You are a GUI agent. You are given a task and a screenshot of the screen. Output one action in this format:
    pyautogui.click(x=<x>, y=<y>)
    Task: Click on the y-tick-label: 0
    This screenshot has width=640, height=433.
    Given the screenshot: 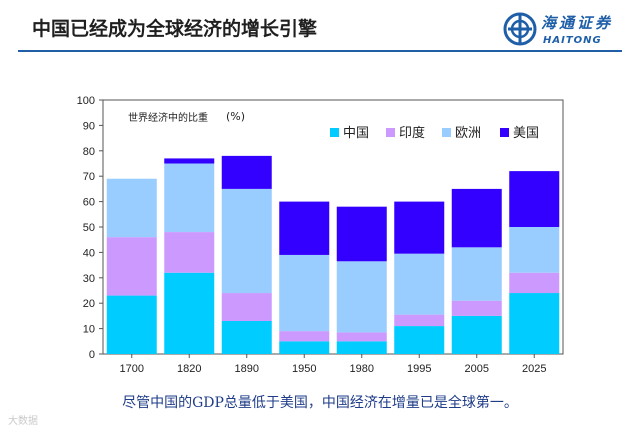 What is the action you would take?
    pyautogui.click(x=92, y=355)
    